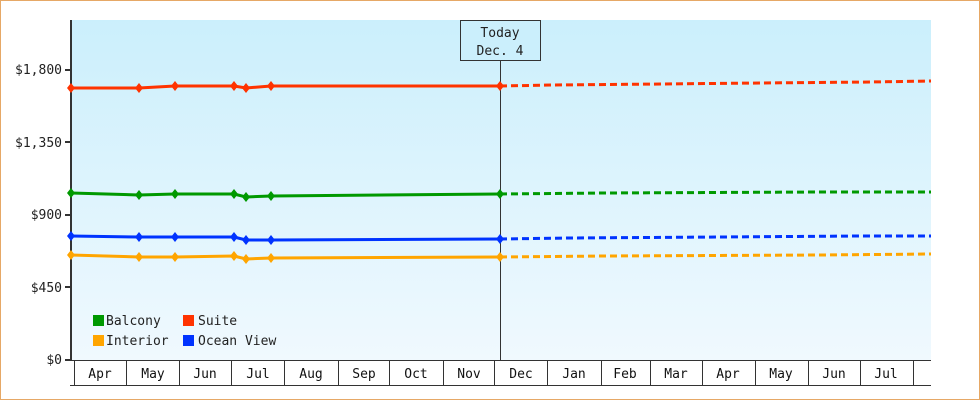 The height and width of the screenshot is (400, 980). What do you see at coordinates (310, 374) in the screenshot?
I see `x-tick-label: Aug` at bounding box center [310, 374].